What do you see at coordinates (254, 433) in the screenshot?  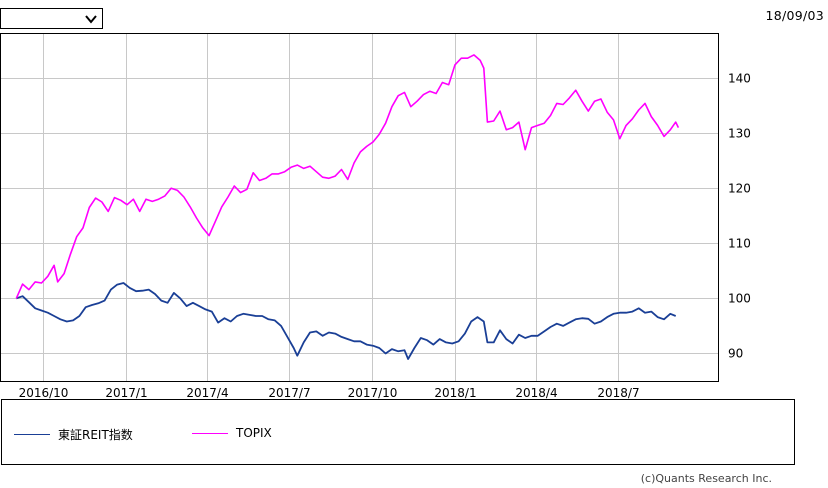 I see `legend-label-topix: TOPIX` at bounding box center [254, 433].